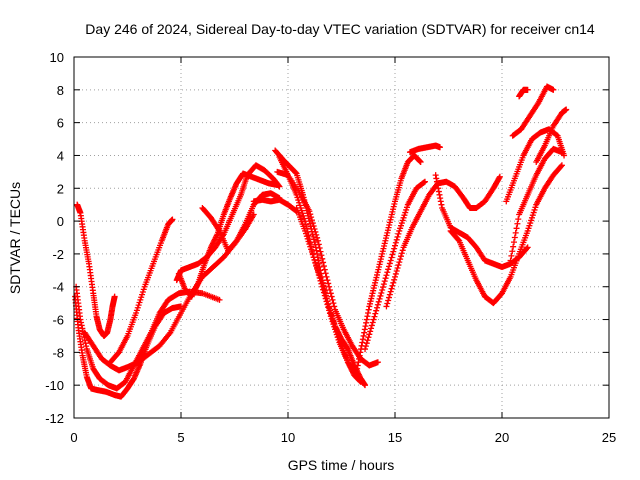  Describe the element at coordinates (57, 57) in the screenshot. I see `y-tick-label: 10` at that location.